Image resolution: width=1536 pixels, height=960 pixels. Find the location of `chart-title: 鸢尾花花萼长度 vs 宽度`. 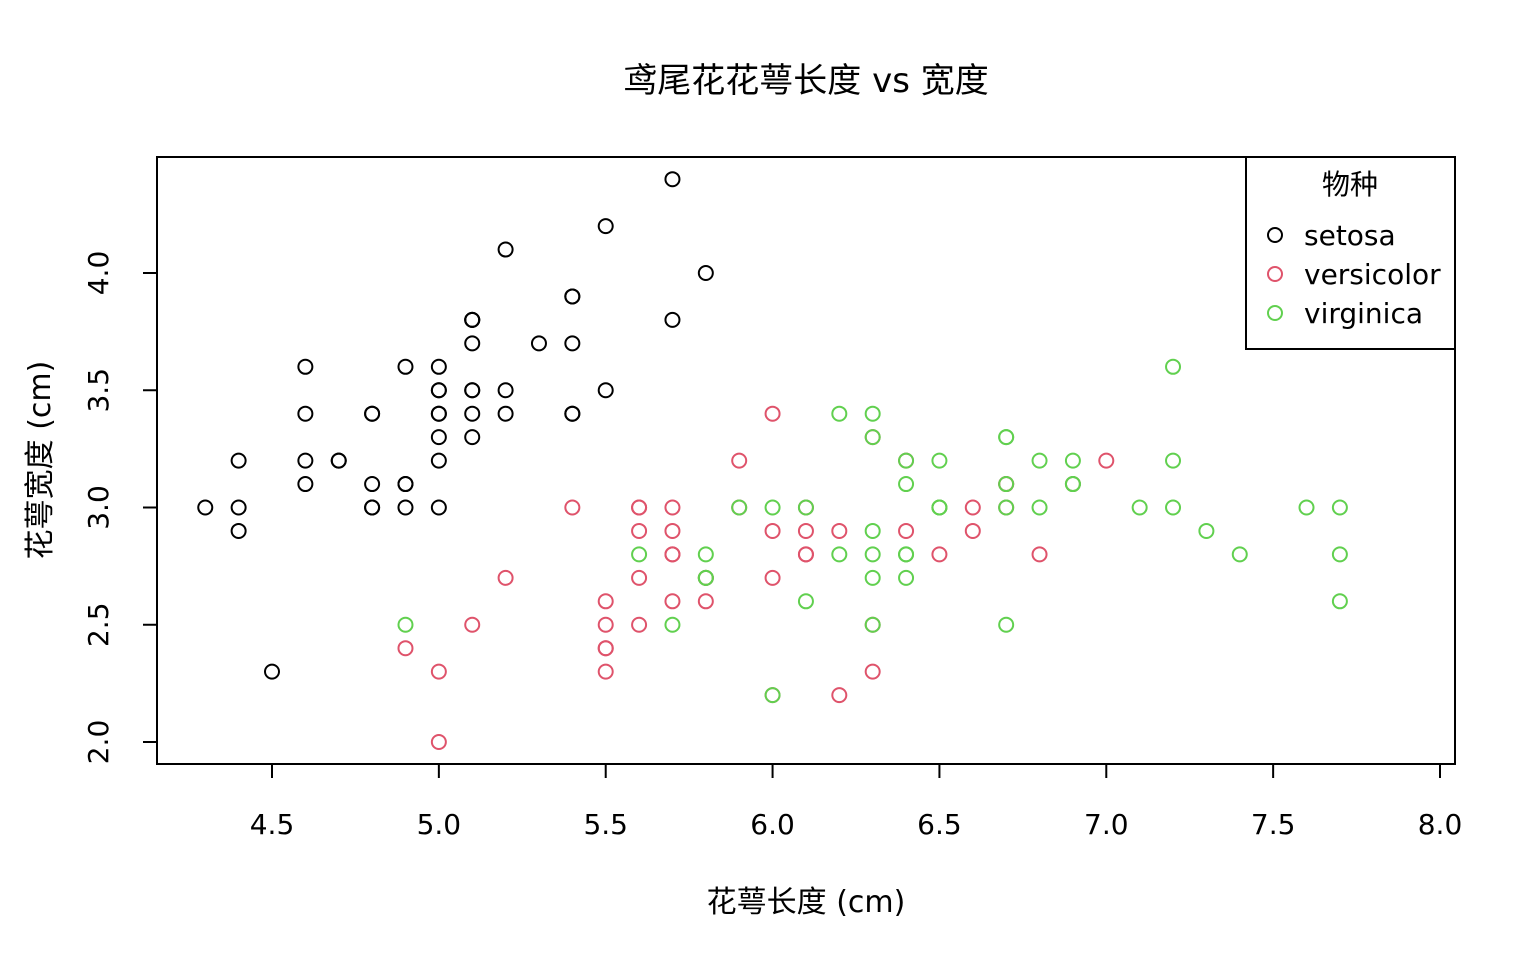

chart-title: 鸢尾花花萼长度 vs 宽度 is located at coordinates (805, 81).